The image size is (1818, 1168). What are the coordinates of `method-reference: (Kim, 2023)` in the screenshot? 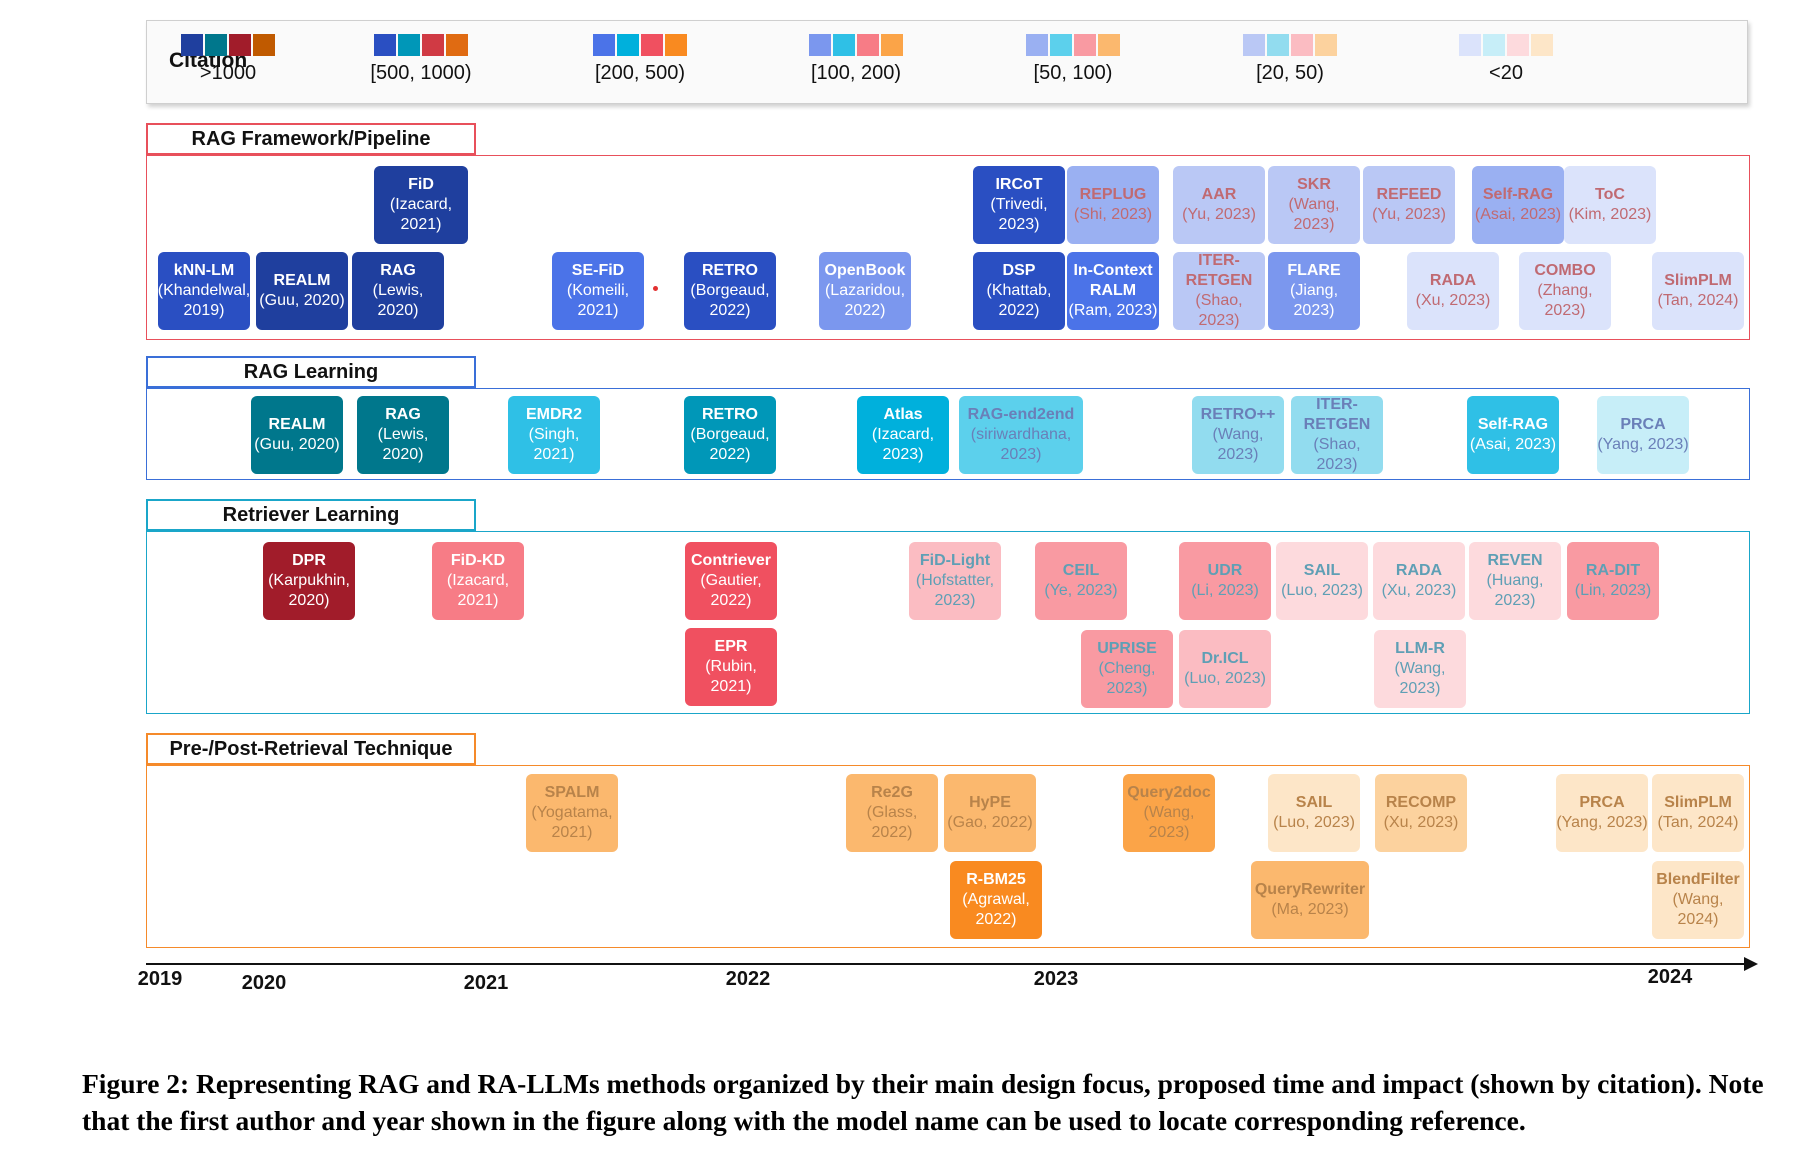 It's located at (1610, 214).